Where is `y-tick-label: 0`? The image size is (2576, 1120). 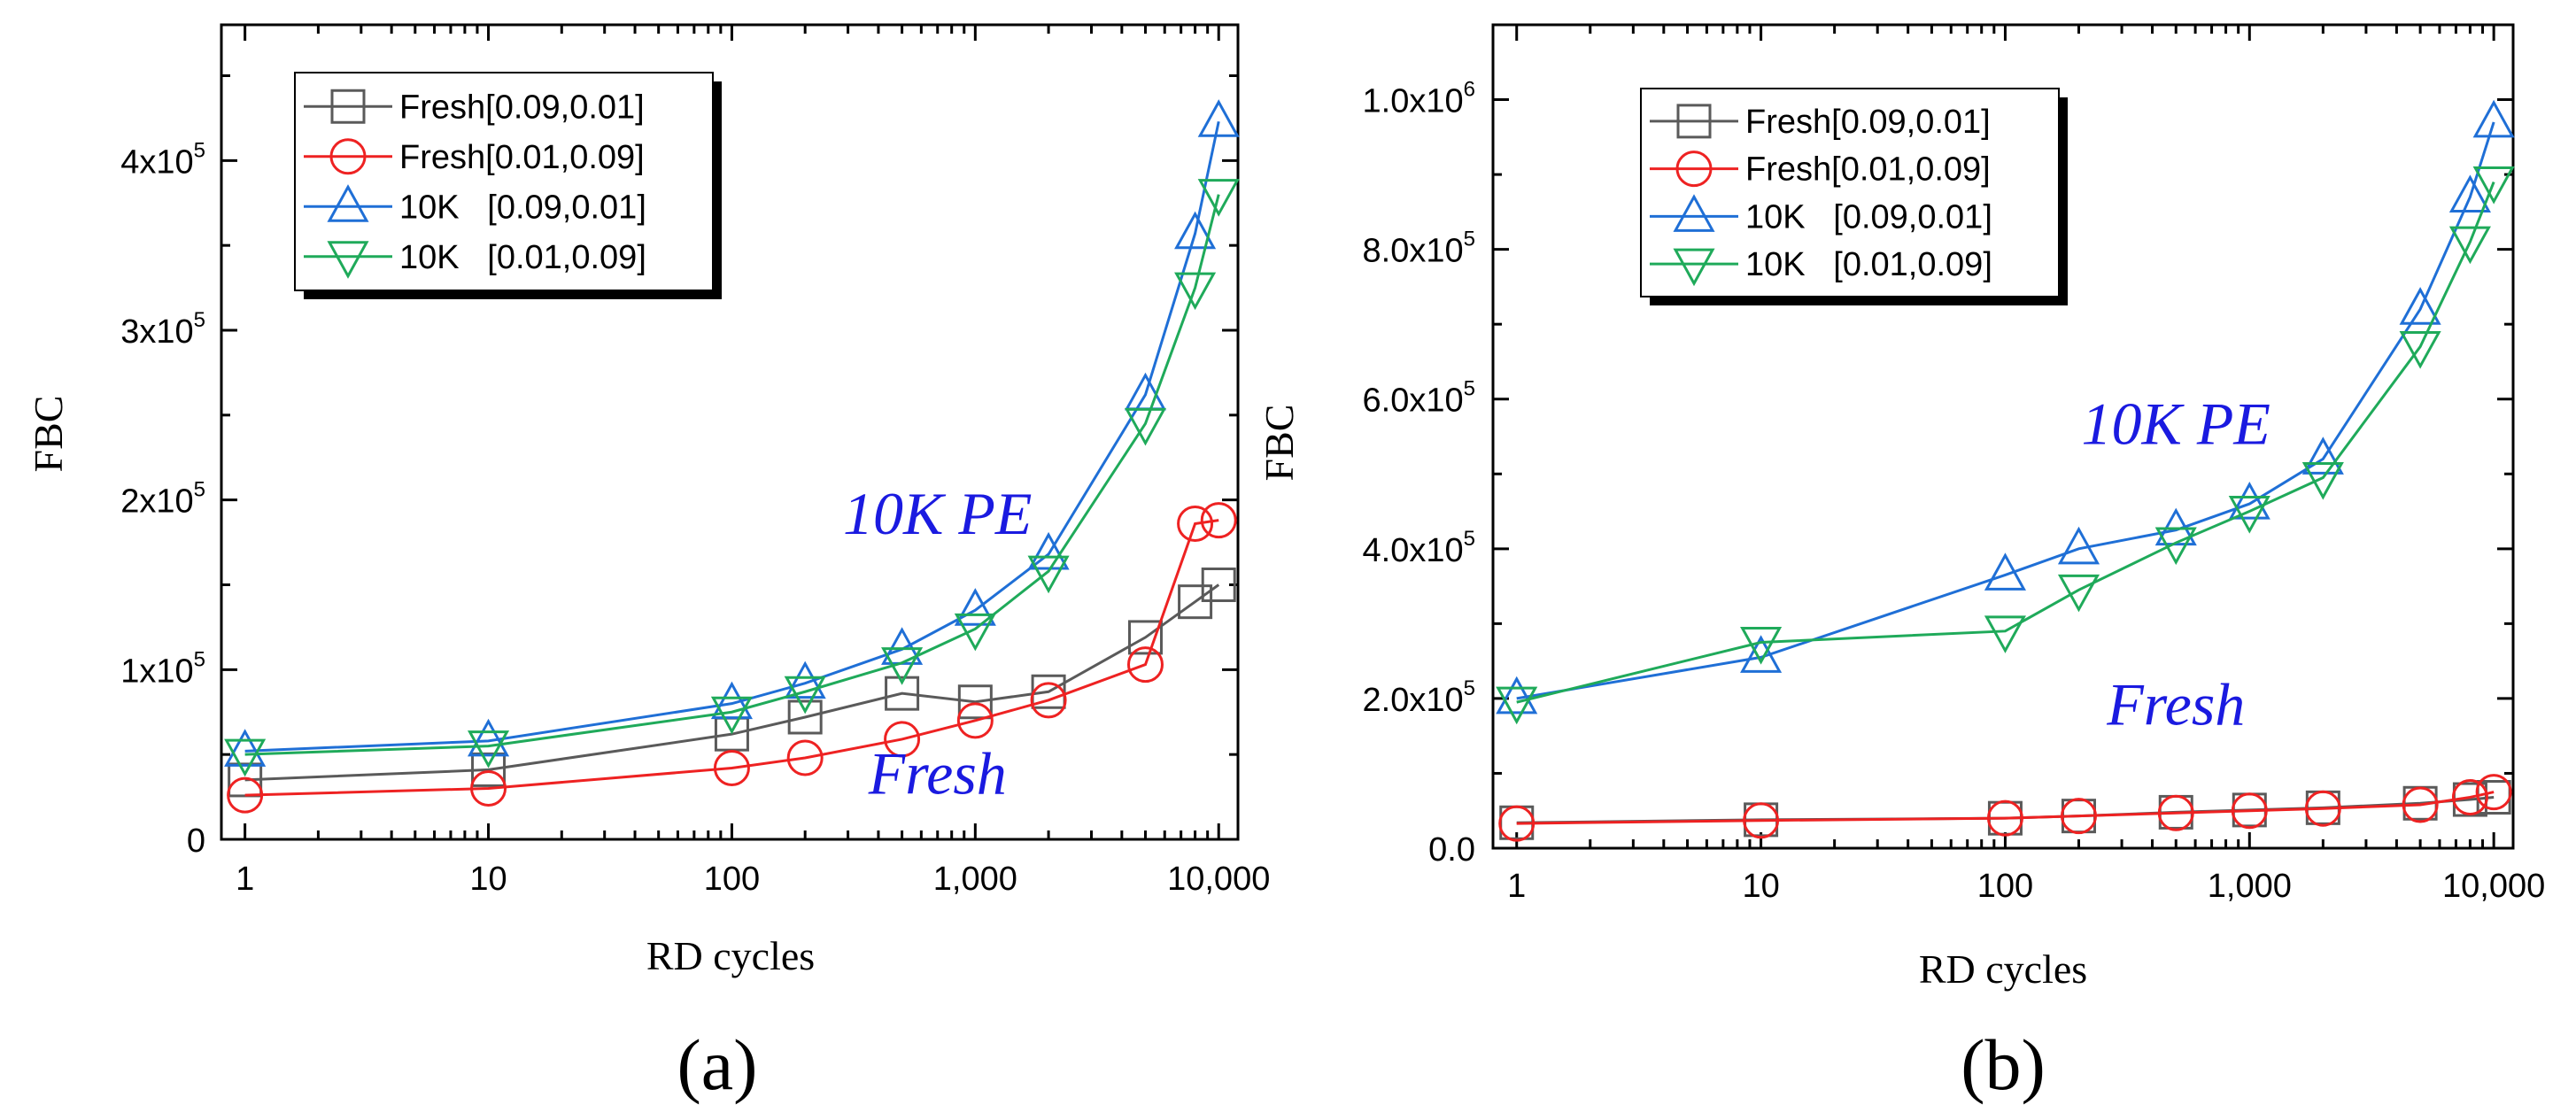
y-tick-label: 0 is located at coordinates (196, 842).